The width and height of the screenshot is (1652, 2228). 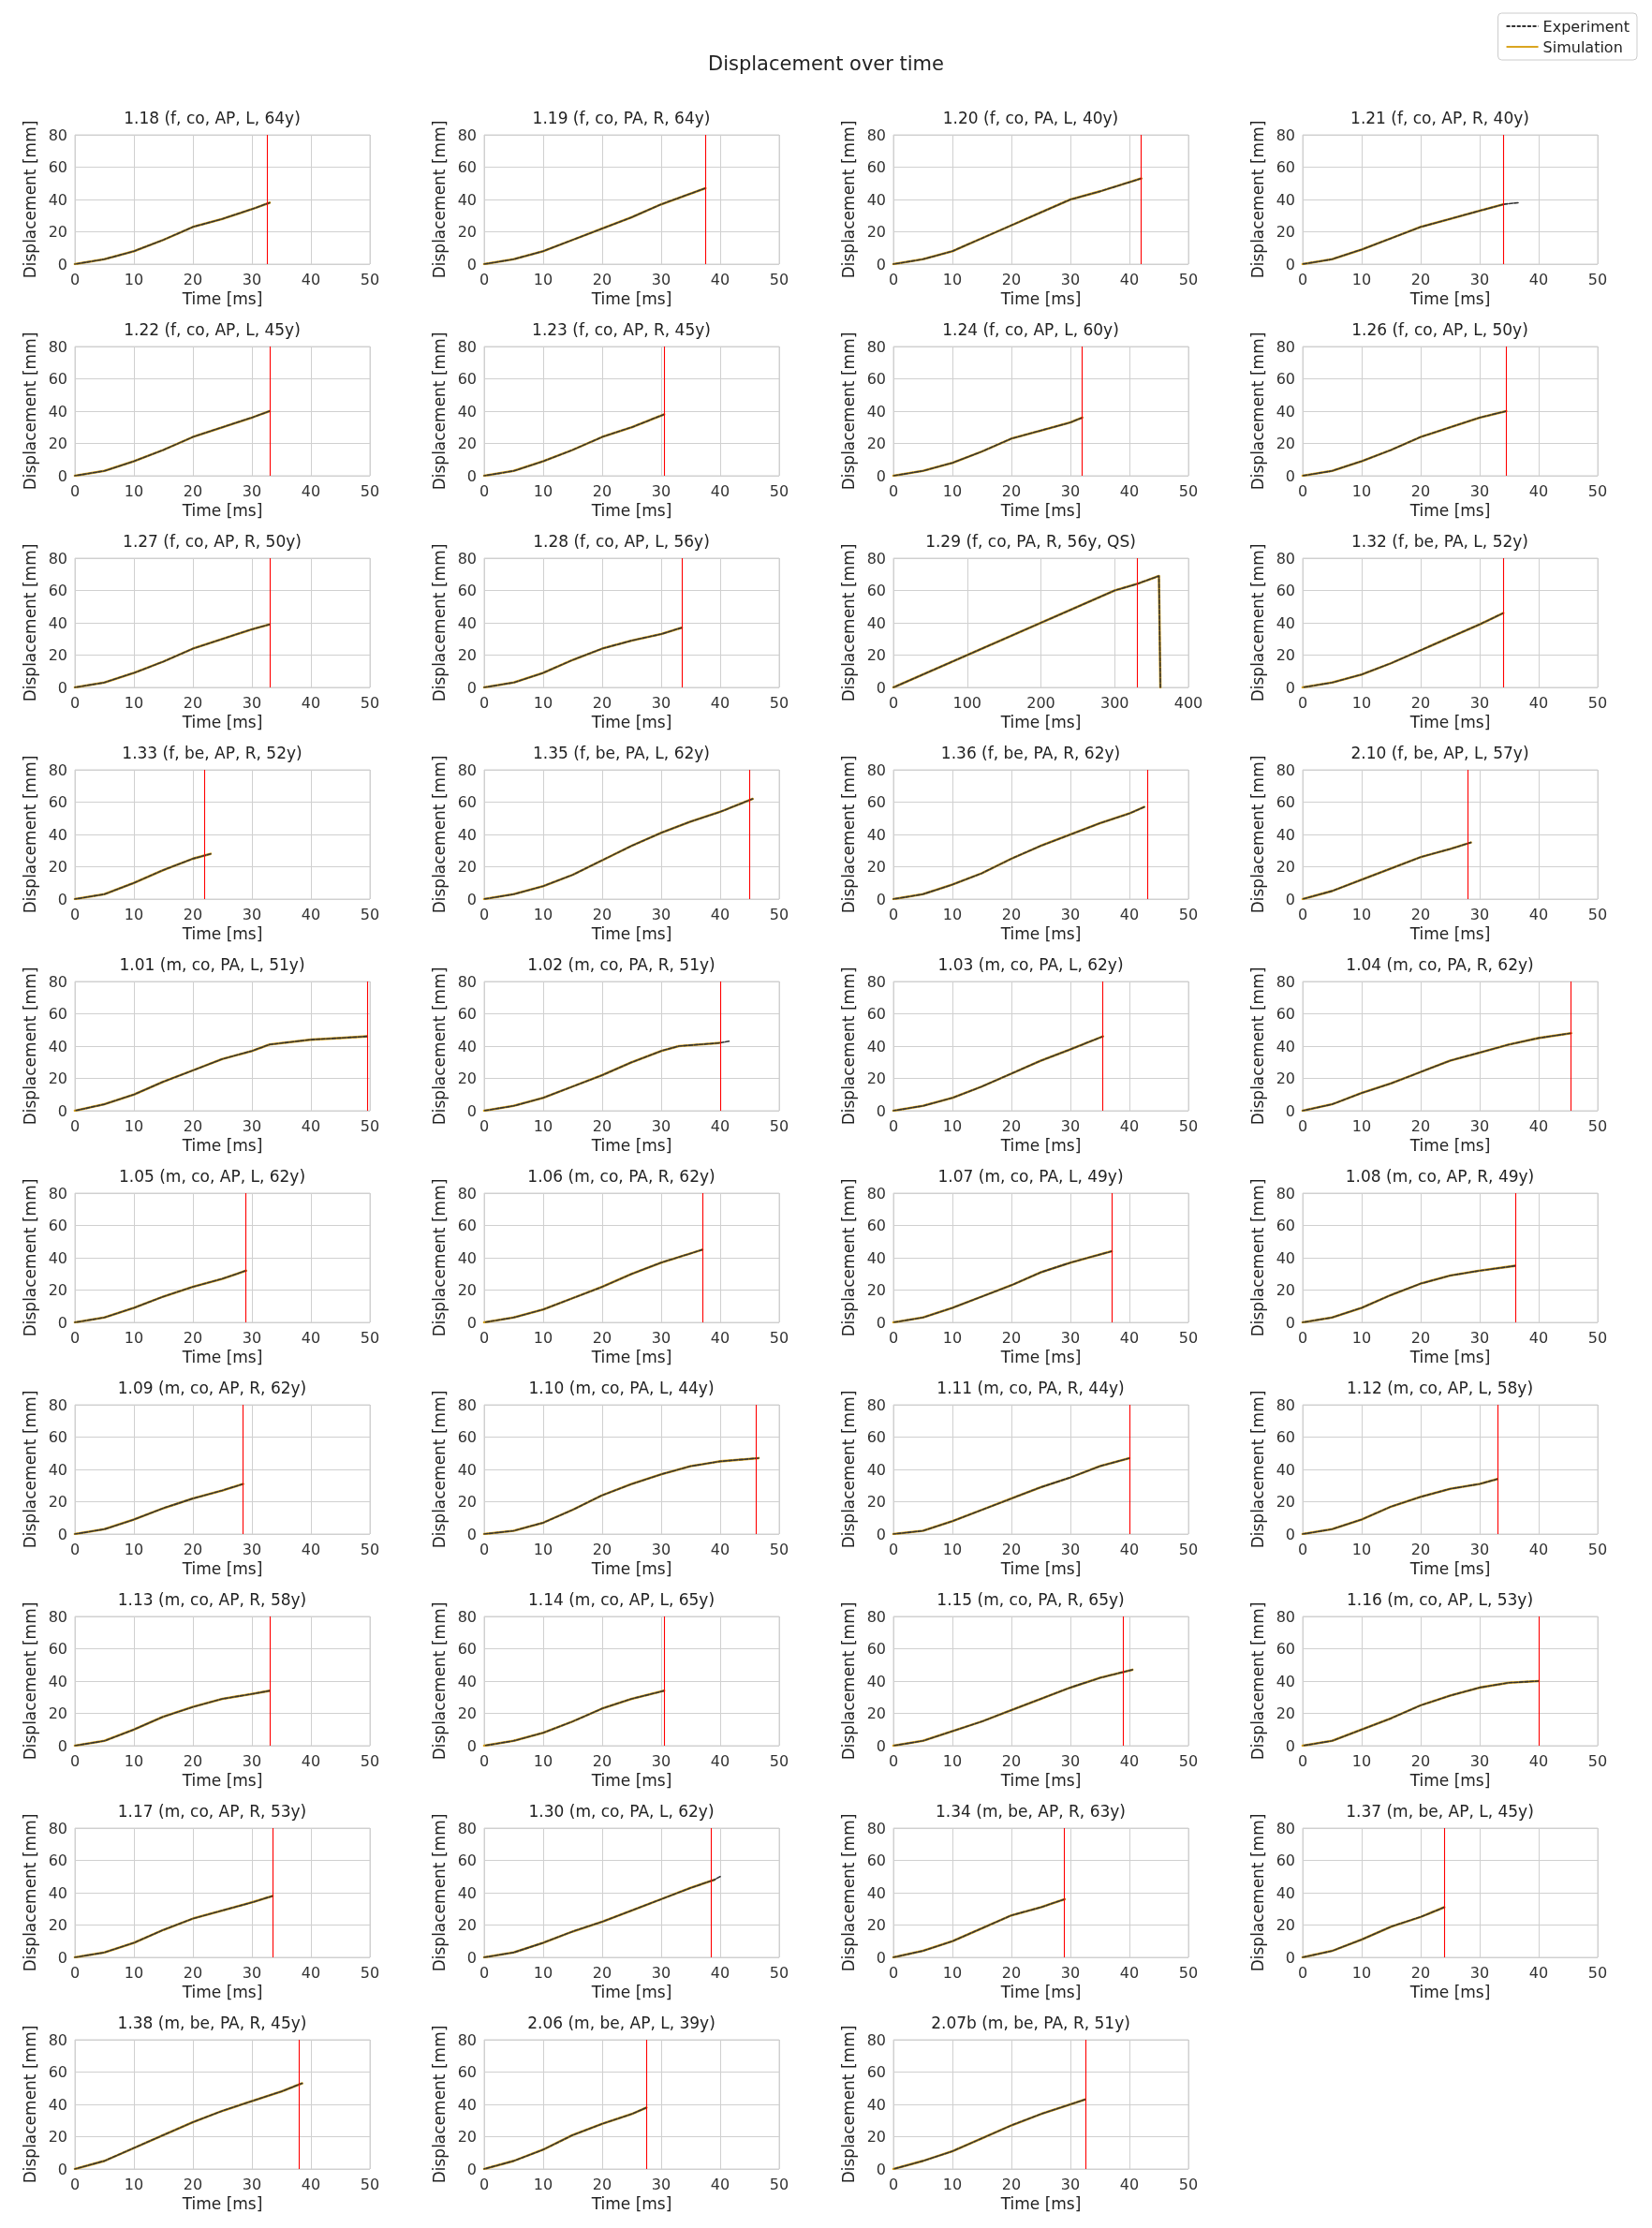 What do you see at coordinates (621, 1176) in the screenshot?
I see `chart-title: 1.06 (m, co, PA, R, 62y)` at bounding box center [621, 1176].